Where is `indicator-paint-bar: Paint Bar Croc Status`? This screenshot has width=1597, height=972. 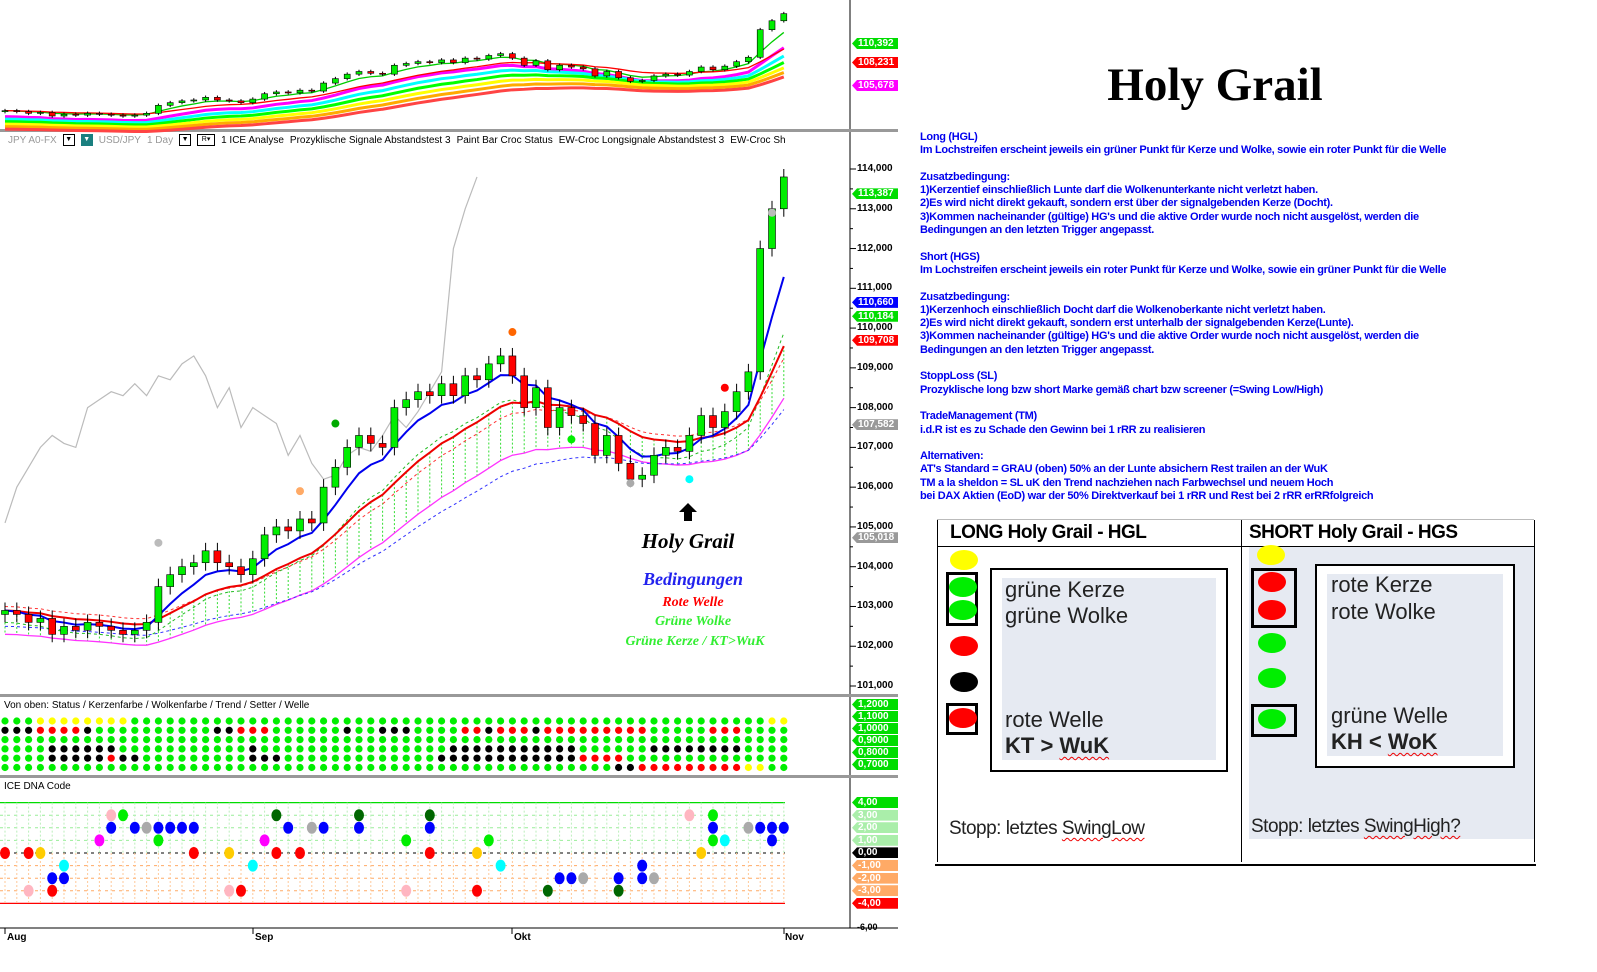
indicator-paint-bar: Paint Bar Croc Status is located at coordinates (504, 140).